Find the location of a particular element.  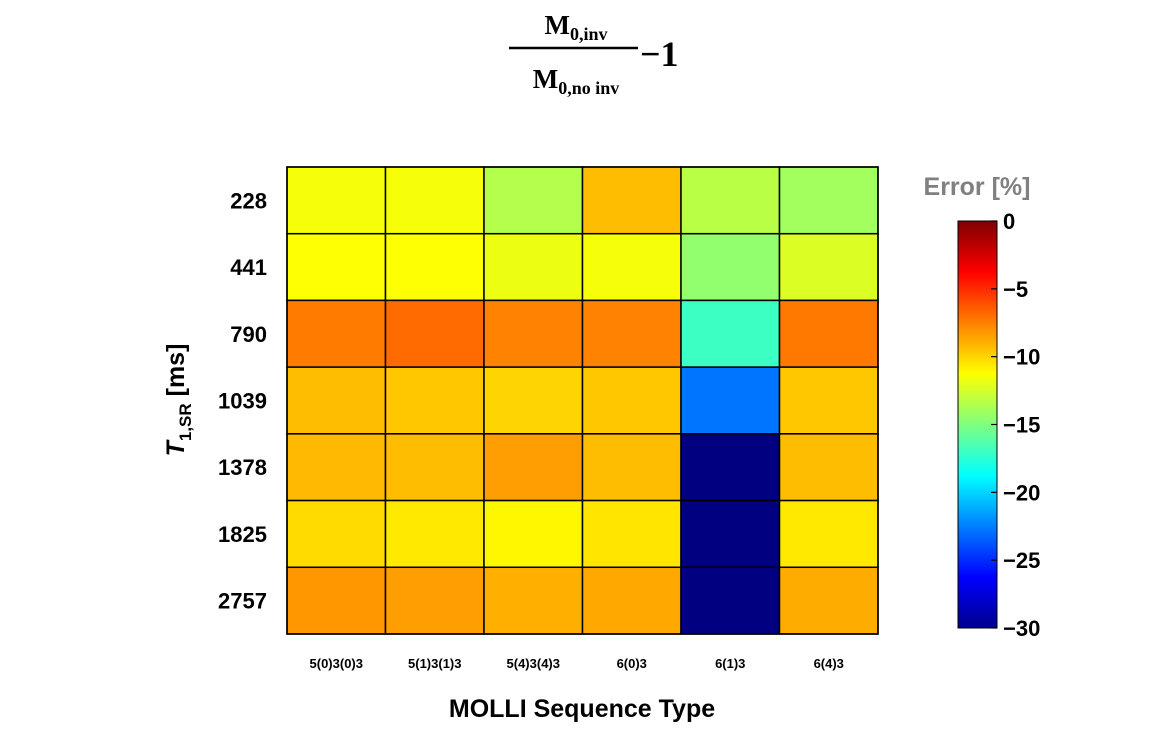

colorbar-gradient is located at coordinates (977, 424).